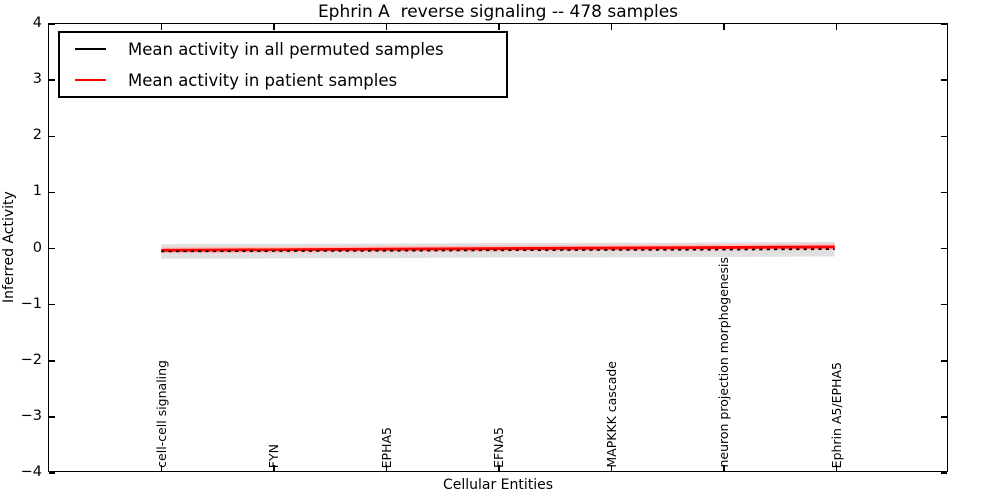  Describe the element at coordinates (37, 79) in the screenshot. I see `y-tick-label: 3` at that location.